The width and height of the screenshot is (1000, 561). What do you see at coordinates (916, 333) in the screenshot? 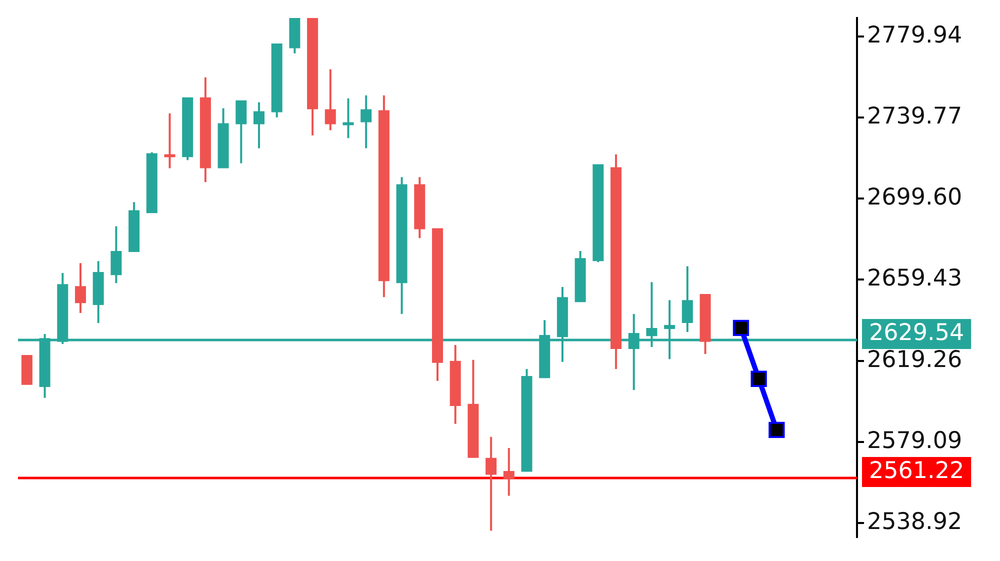
I see `ref-line-label: 2629.54` at bounding box center [916, 333].